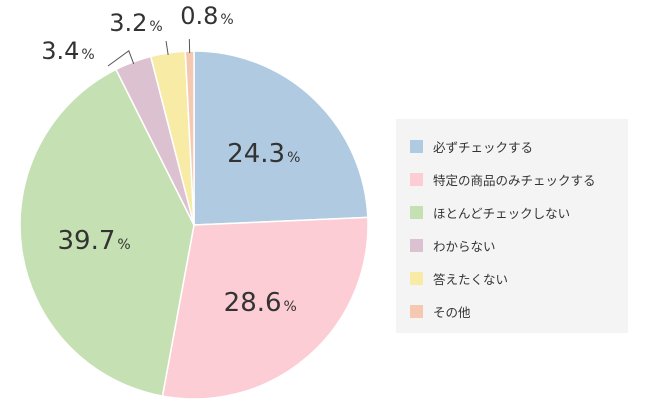  What do you see at coordinates (93, 241) in the screenshot?
I see `data-label: 39.7%` at bounding box center [93, 241].